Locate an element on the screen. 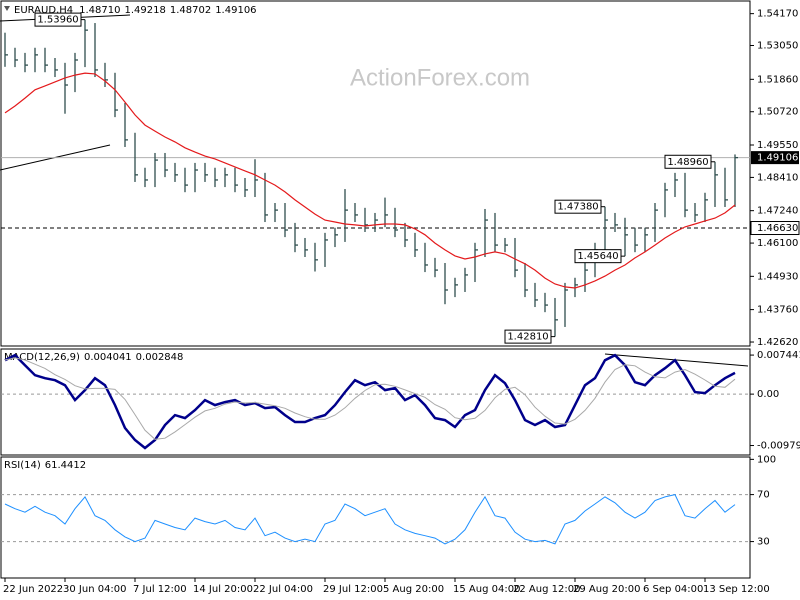 Image resolution: width=800 pixels, height=600 pixels. y-tick-label: 1.43760 is located at coordinates (777, 310).